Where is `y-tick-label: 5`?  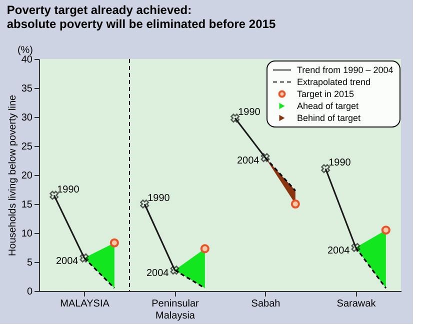
y-tick-label: 5 is located at coordinates (29, 263).